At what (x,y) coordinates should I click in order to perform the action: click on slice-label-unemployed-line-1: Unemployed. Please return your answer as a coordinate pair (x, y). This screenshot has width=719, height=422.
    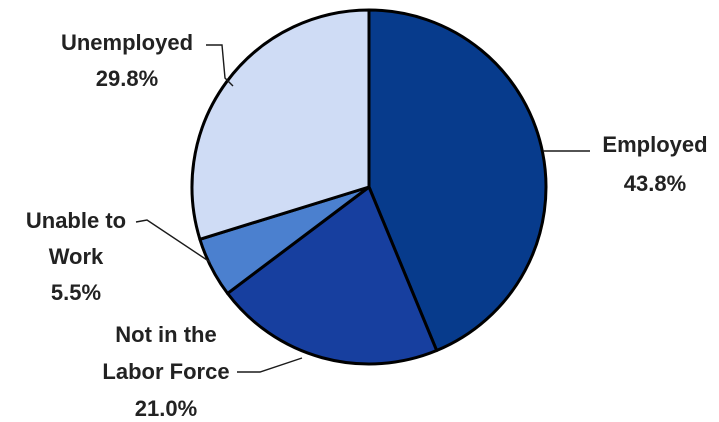
    Looking at the image, I should click on (127, 42).